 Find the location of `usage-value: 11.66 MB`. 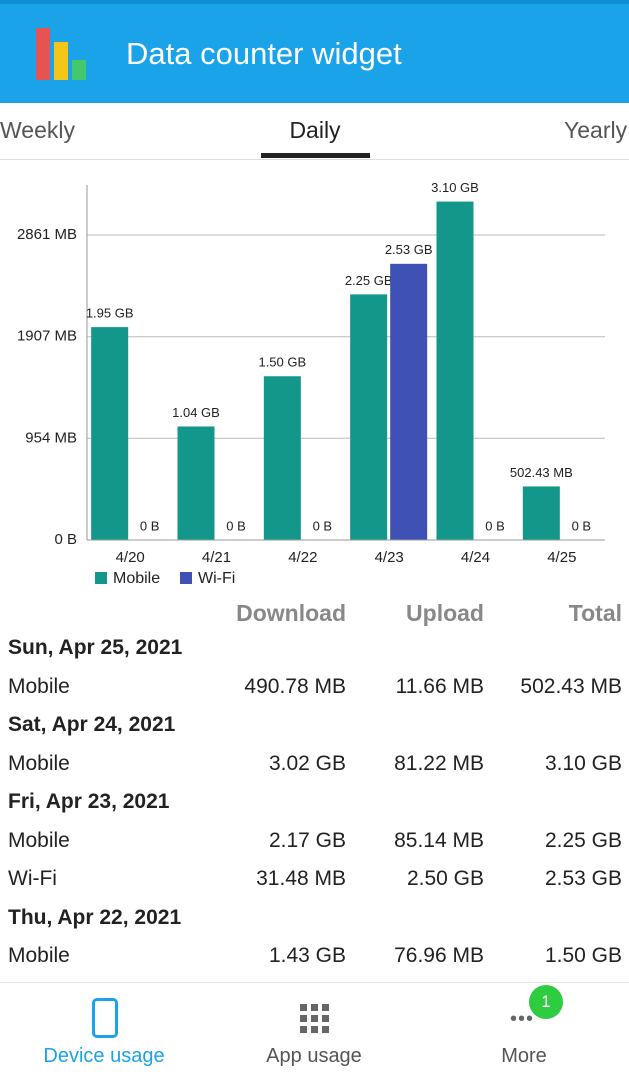

usage-value: 11.66 MB is located at coordinates (439, 686).